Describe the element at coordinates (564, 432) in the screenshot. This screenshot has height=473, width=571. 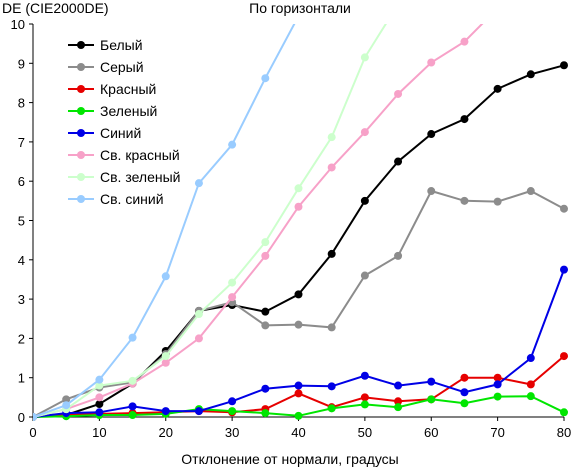
I see `x-tick-label: 80` at that location.